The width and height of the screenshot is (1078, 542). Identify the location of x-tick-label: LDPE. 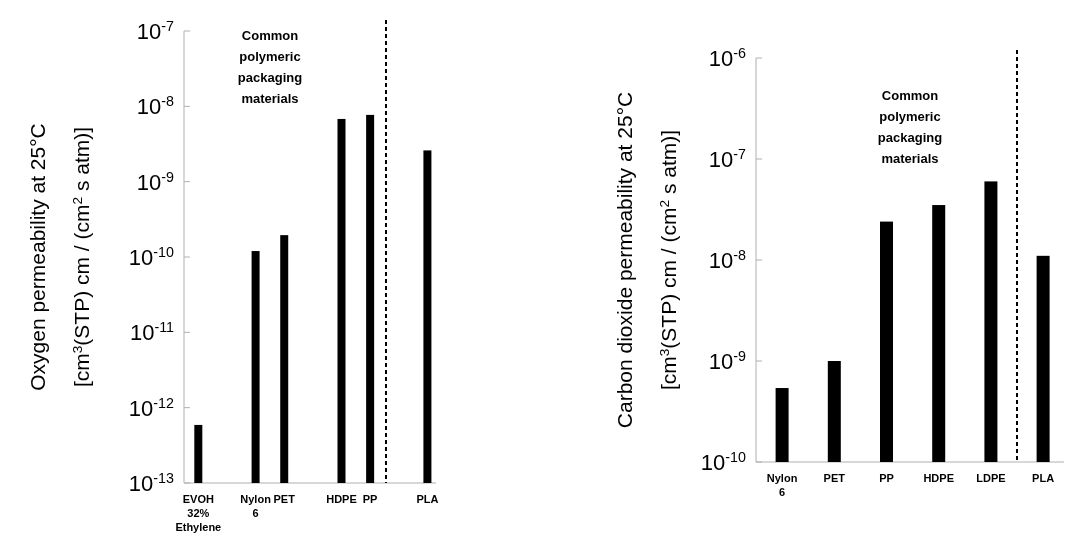
(991, 478).